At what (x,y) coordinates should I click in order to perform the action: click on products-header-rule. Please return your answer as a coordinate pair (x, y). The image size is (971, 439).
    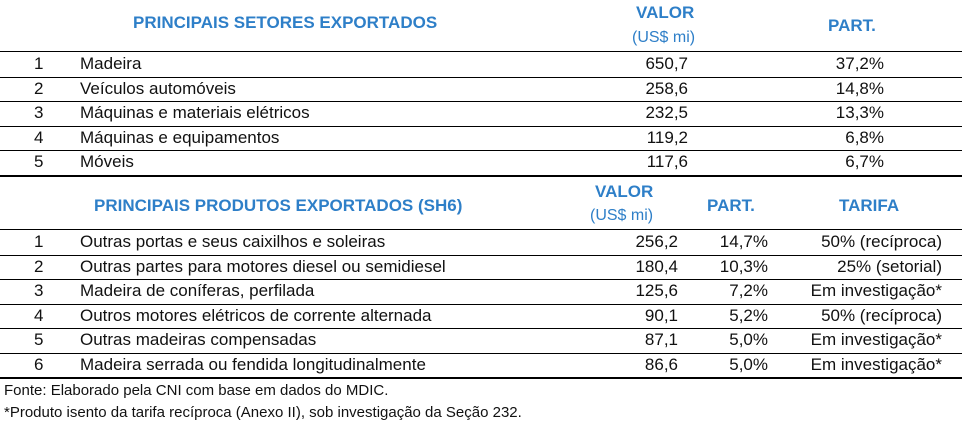
    Looking at the image, I should click on (481, 229).